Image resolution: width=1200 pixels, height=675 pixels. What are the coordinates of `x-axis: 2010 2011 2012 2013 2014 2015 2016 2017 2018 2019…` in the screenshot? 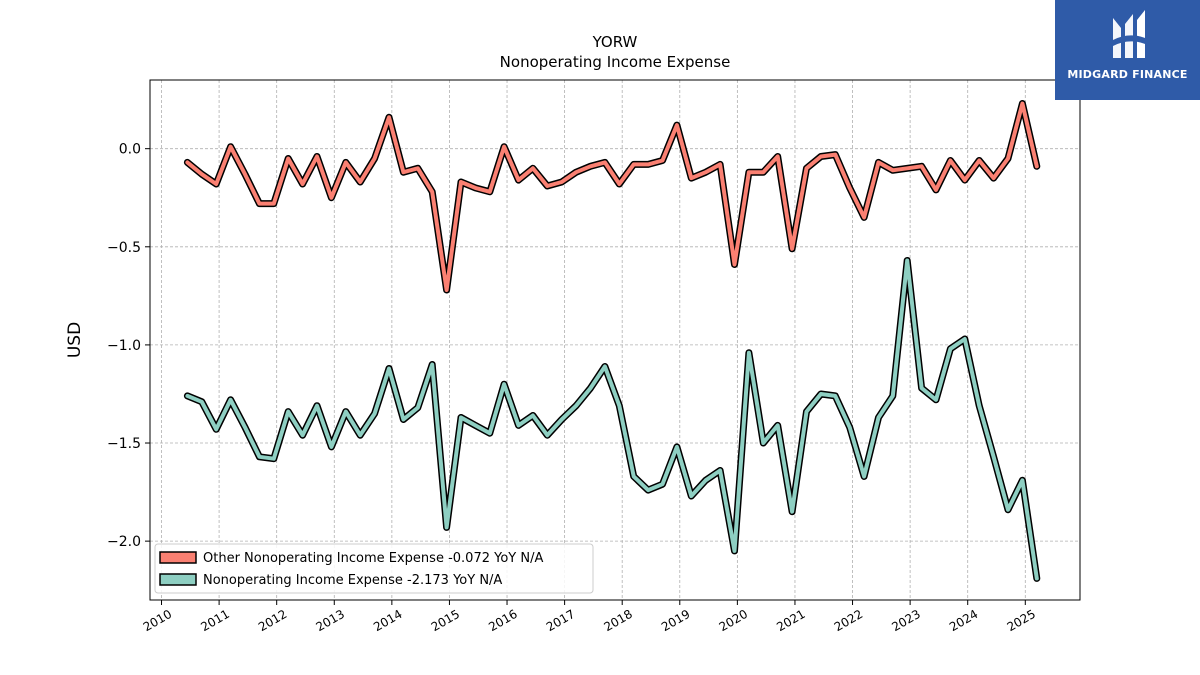 It's located at (589, 617).